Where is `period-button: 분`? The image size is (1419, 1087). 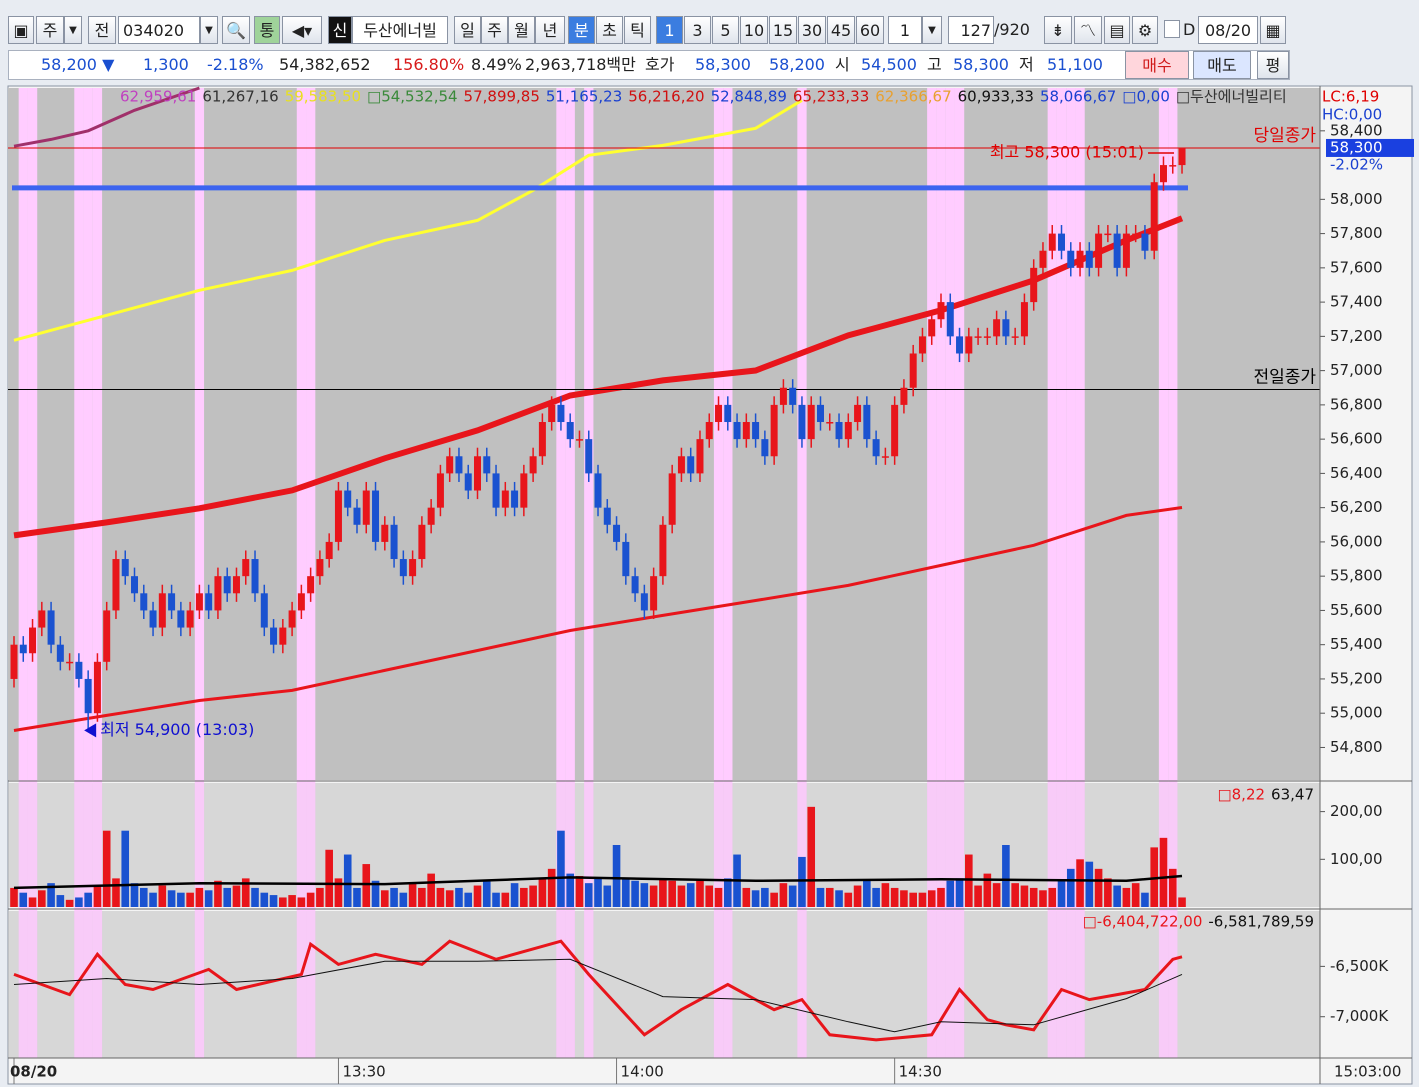 period-button: 분 is located at coordinates (581, 30).